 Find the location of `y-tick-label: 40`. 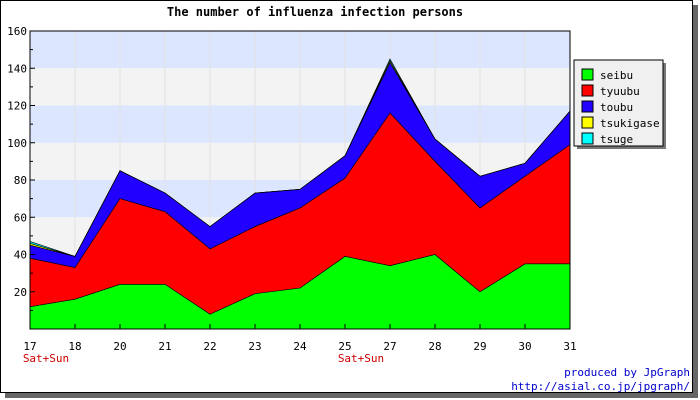

y-tick-label: 40 is located at coordinates (20, 255).